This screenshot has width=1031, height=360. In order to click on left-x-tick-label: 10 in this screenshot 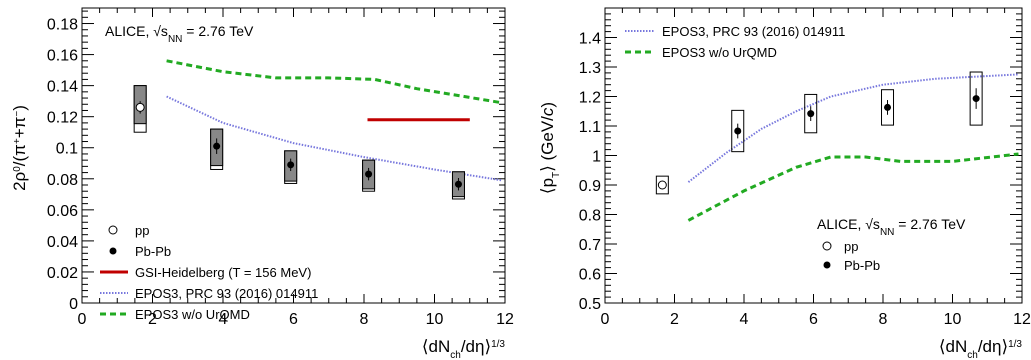, I will do `click(435, 319)`.